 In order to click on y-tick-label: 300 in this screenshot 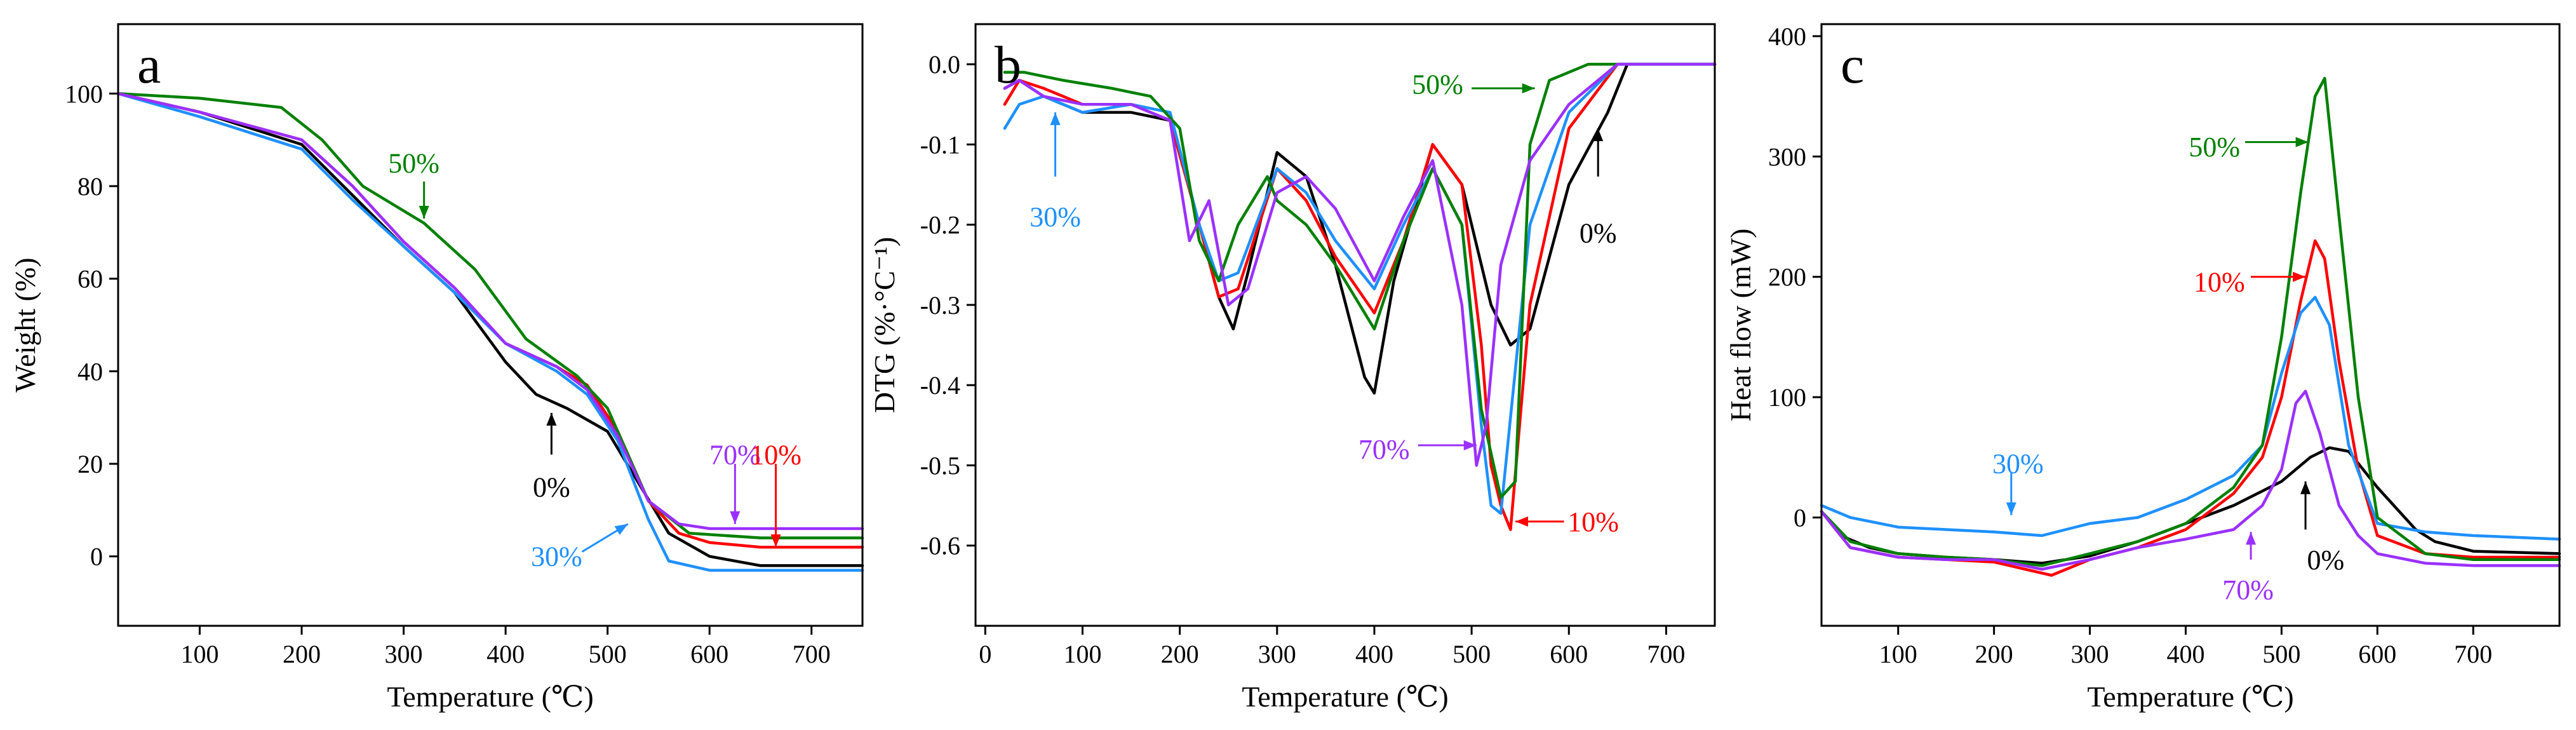, I will do `click(1787, 156)`.